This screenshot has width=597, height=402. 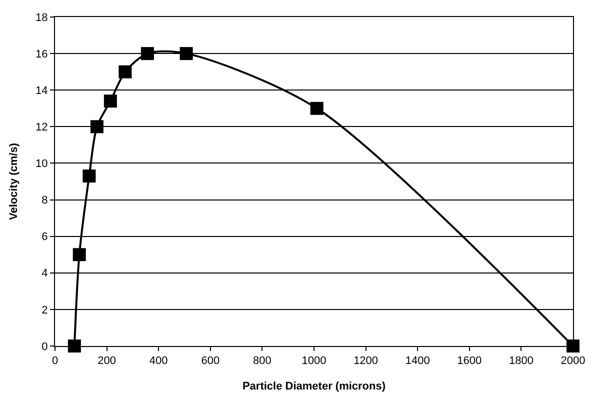 I want to click on x-axis-title: Particle Diameter (microns), so click(x=314, y=386).